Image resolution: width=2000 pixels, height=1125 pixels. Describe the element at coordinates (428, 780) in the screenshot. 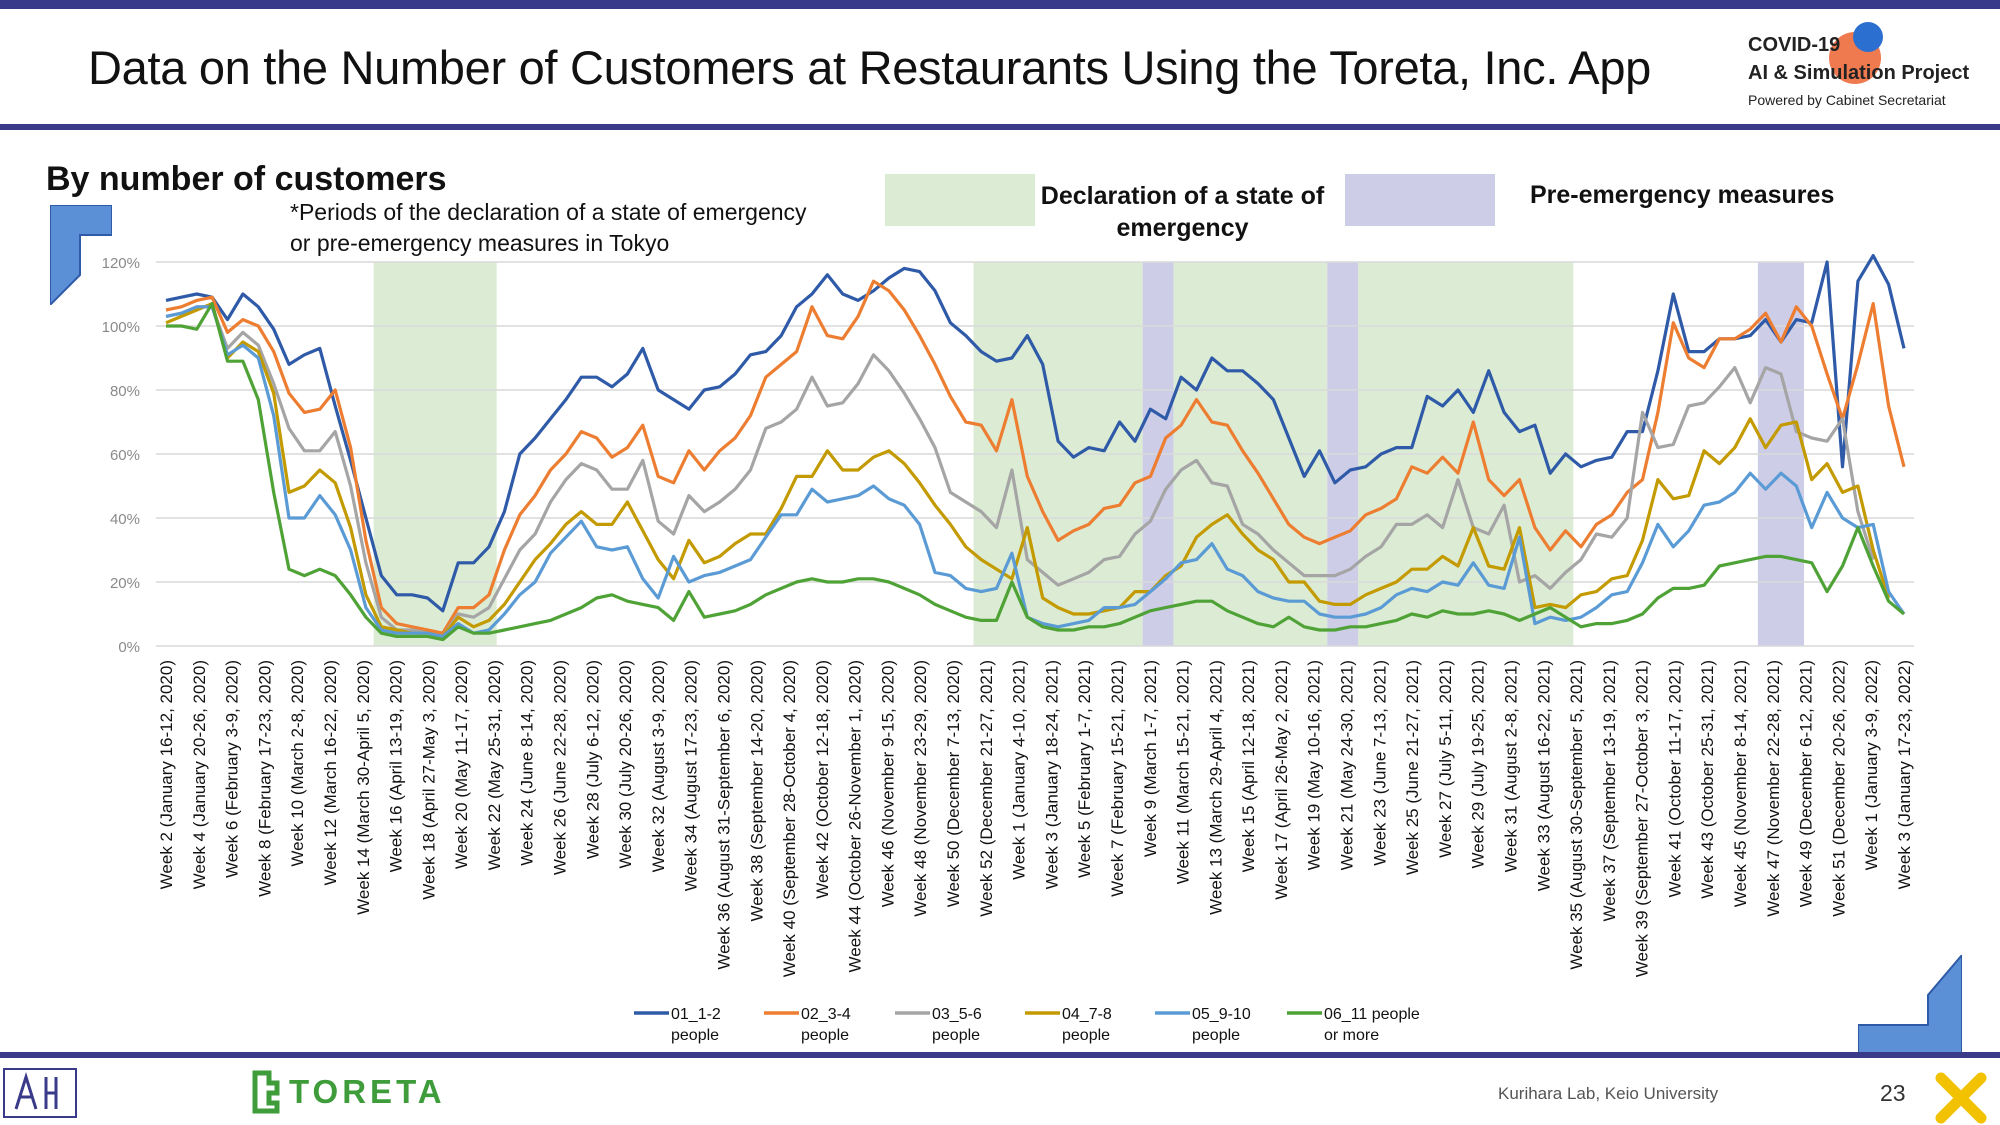

I see `x-tick-label: Week 18 (April 27-May 3, 2020)` at that location.